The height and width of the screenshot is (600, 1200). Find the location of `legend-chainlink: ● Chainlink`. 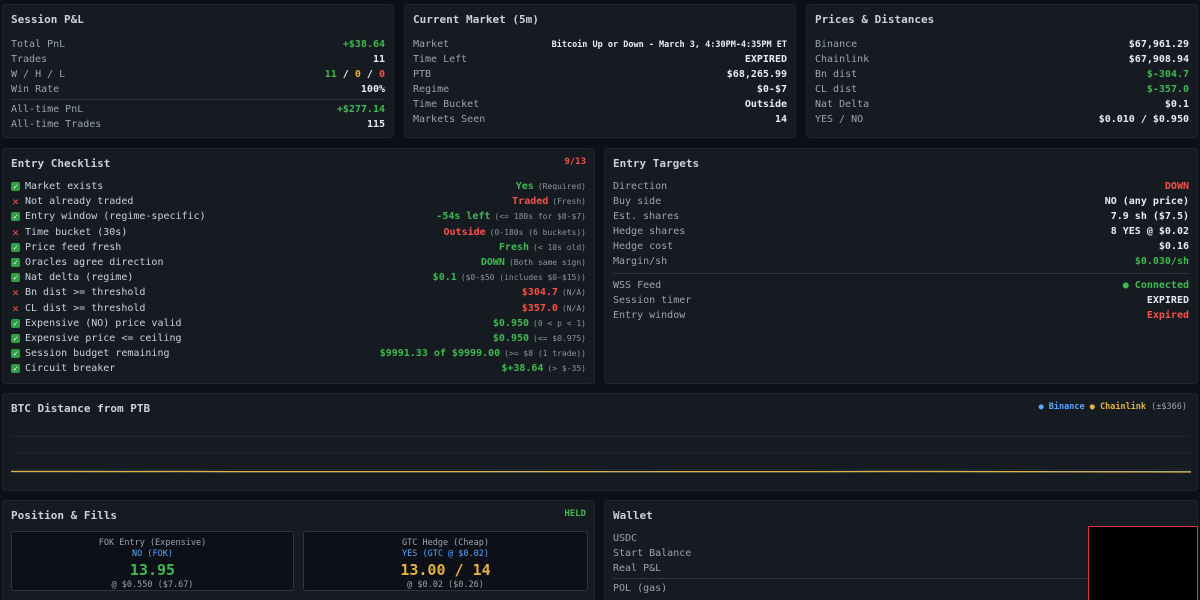

legend-chainlink: ● Chainlink is located at coordinates (1118, 407).